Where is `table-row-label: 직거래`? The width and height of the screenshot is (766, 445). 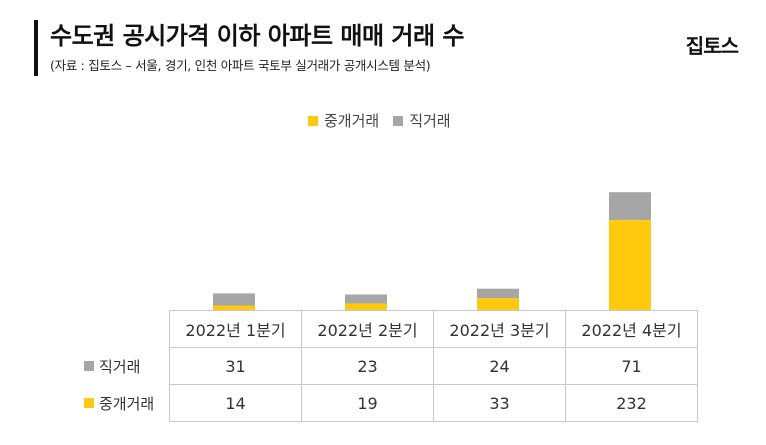 table-row-label: 직거래 is located at coordinates (125, 366).